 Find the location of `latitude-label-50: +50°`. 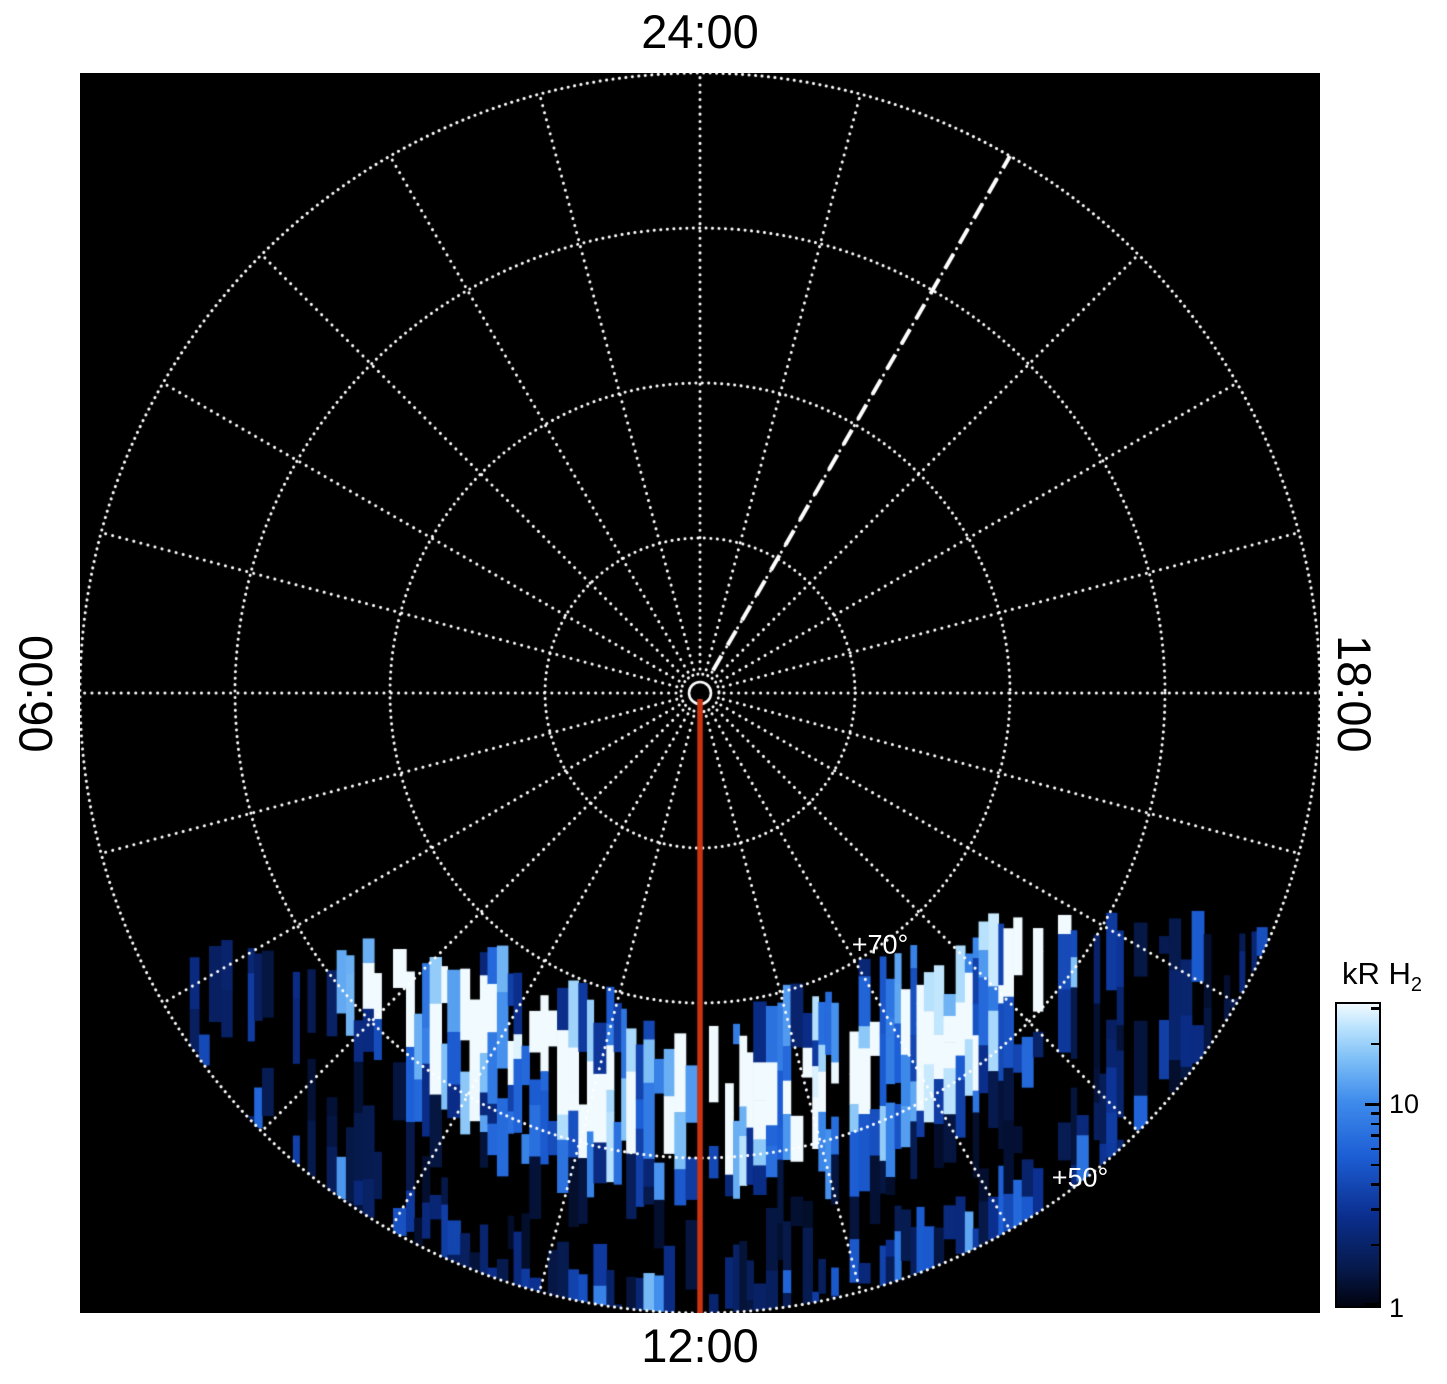

latitude-label-50: +50° is located at coordinates (1080, 1177).